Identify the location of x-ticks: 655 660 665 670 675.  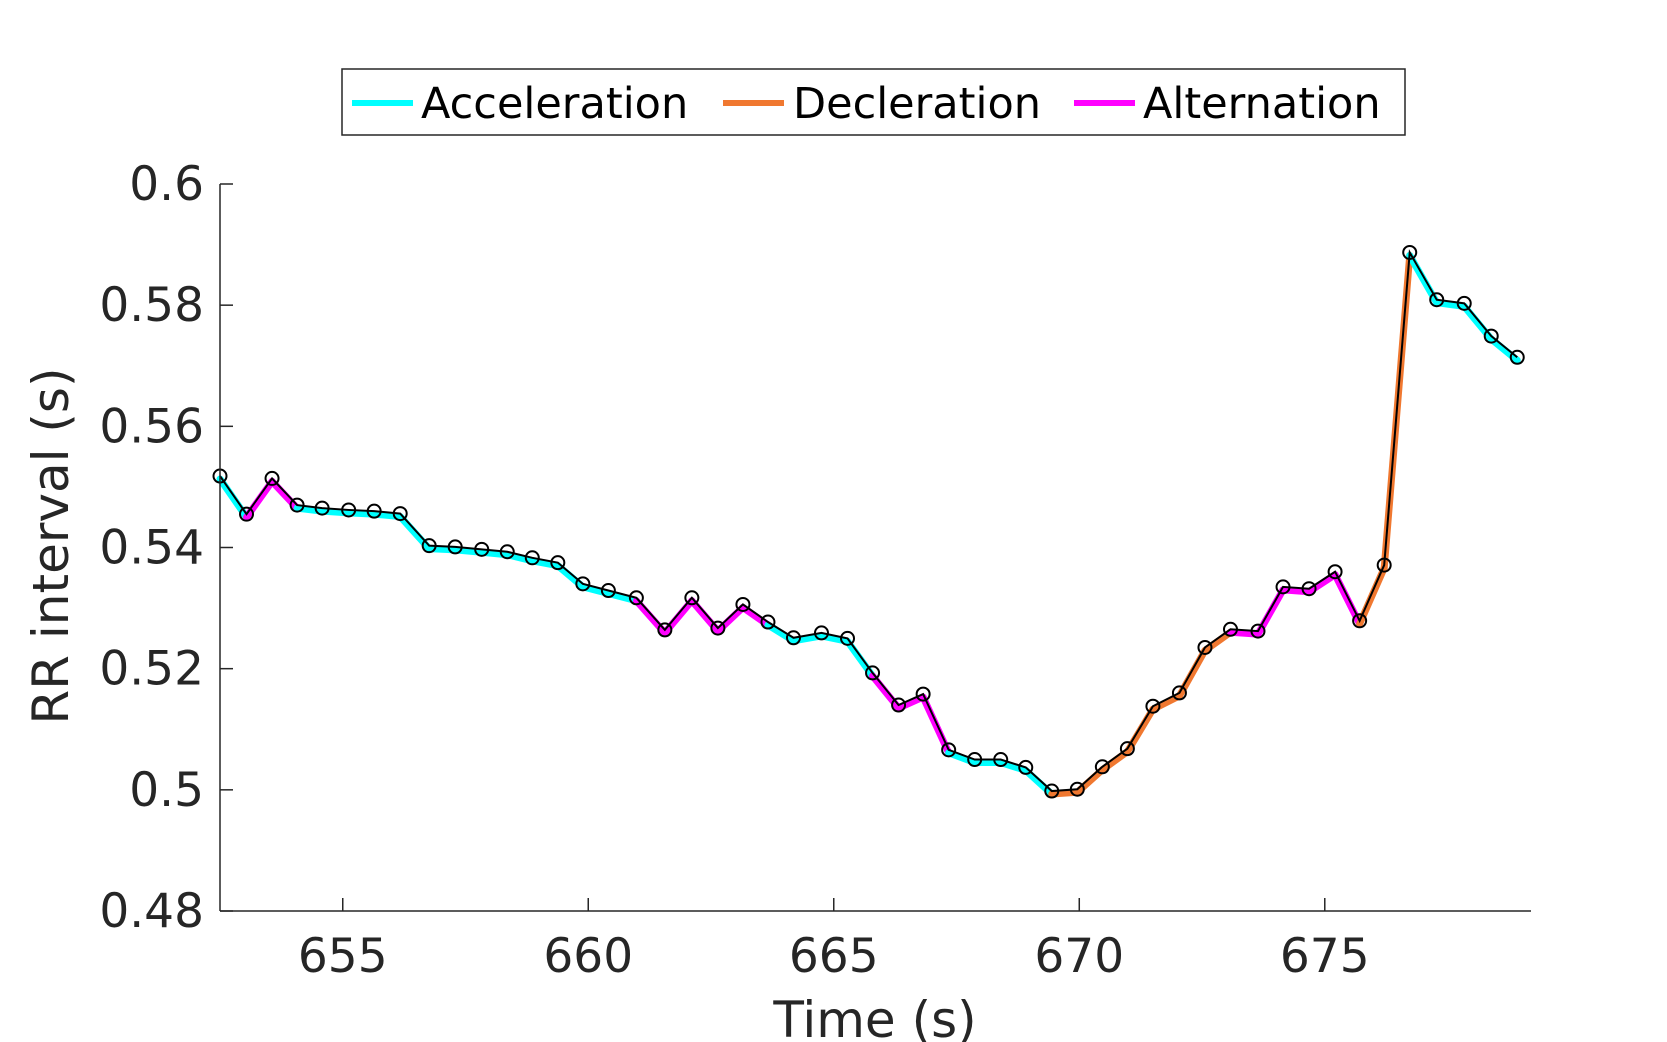
(834, 941).